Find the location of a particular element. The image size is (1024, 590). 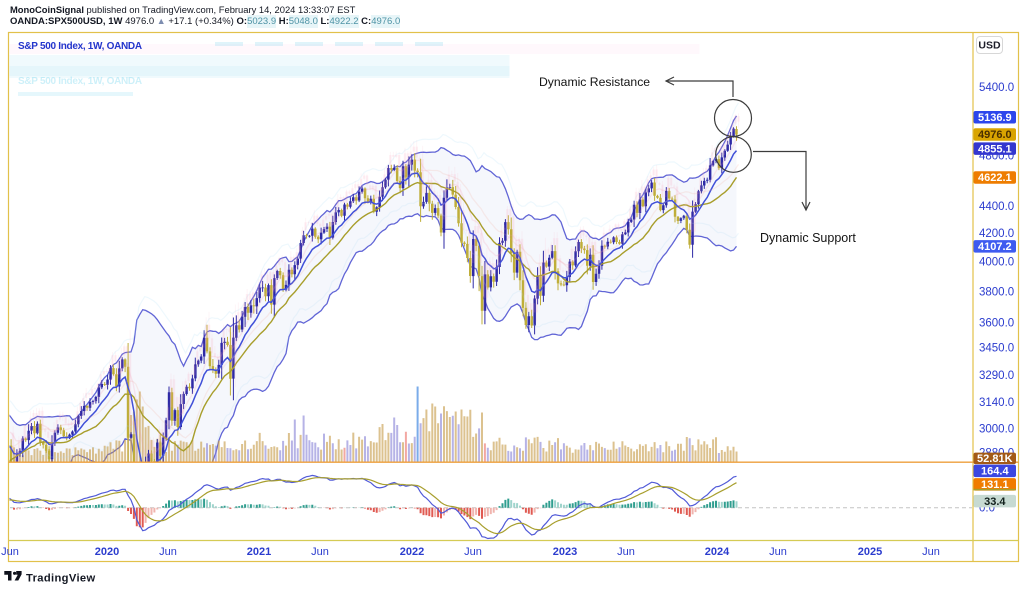

svg-text: 5136.9 is located at coordinates (995, 118).